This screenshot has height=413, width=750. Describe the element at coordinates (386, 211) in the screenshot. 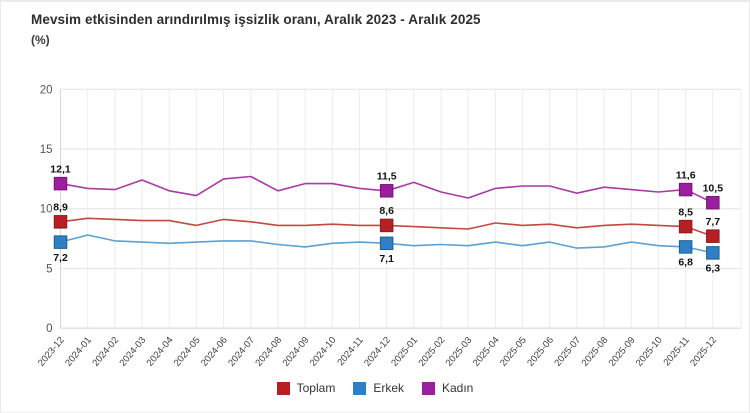

I see `data-label-toplam-2024-12: 8,6` at that location.